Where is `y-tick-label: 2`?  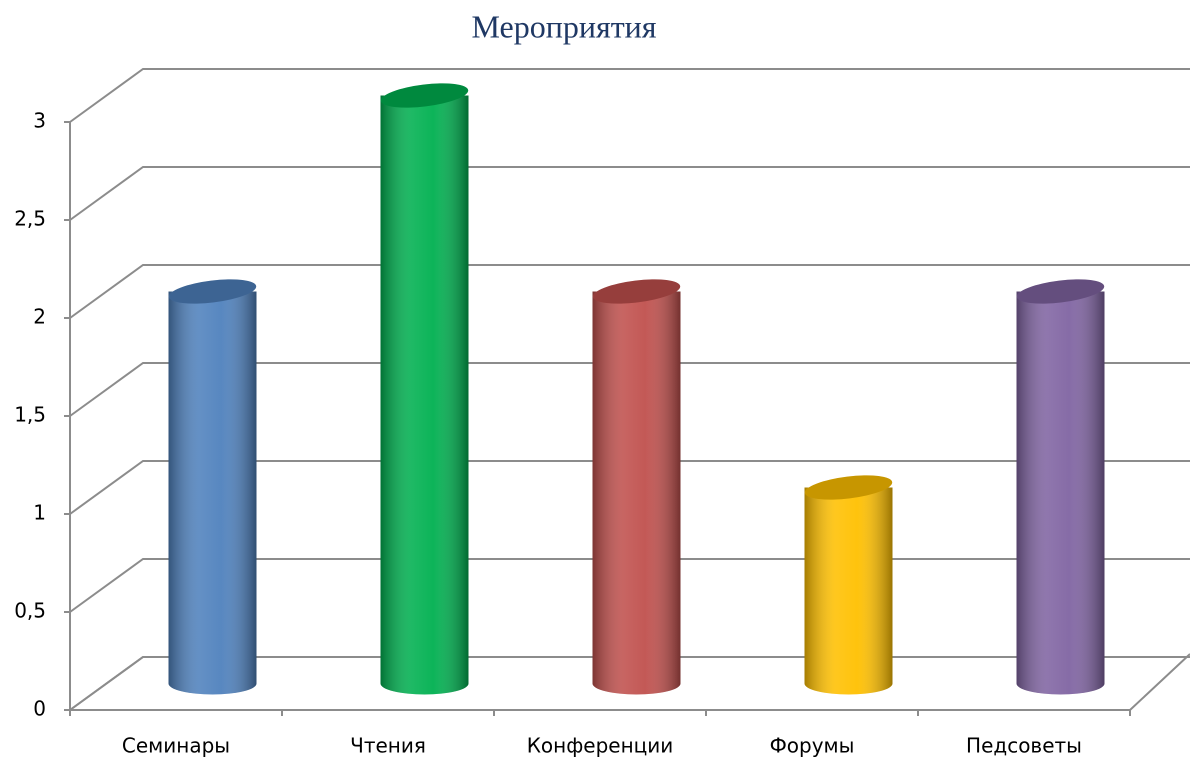 y-tick-label: 2 is located at coordinates (39, 317).